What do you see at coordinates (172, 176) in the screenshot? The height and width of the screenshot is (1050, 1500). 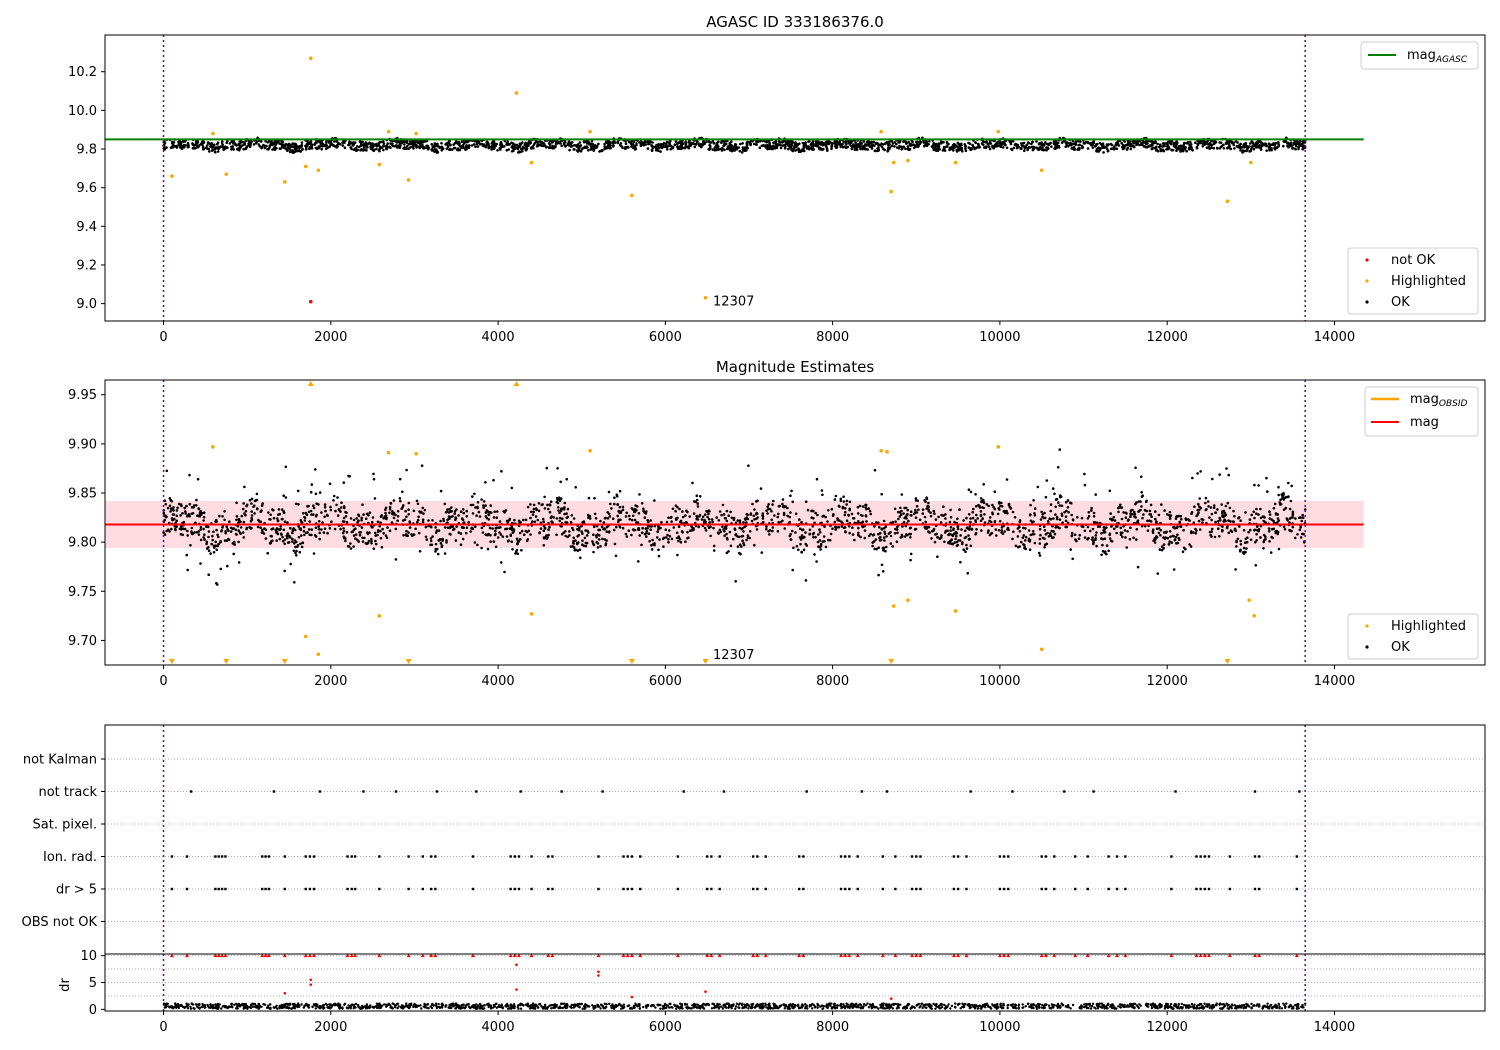 I see `agasc-highlighted-point` at bounding box center [172, 176].